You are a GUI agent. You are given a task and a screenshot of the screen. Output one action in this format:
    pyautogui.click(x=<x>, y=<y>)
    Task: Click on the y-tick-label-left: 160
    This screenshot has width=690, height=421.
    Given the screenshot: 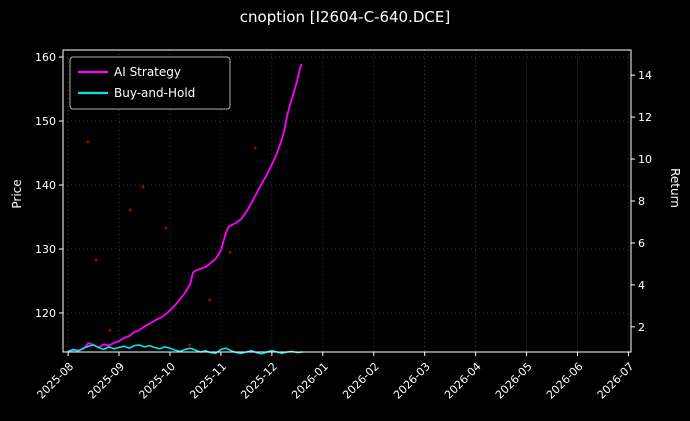 What is the action you would take?
    pyautogui.click(x=45, y=57)
    